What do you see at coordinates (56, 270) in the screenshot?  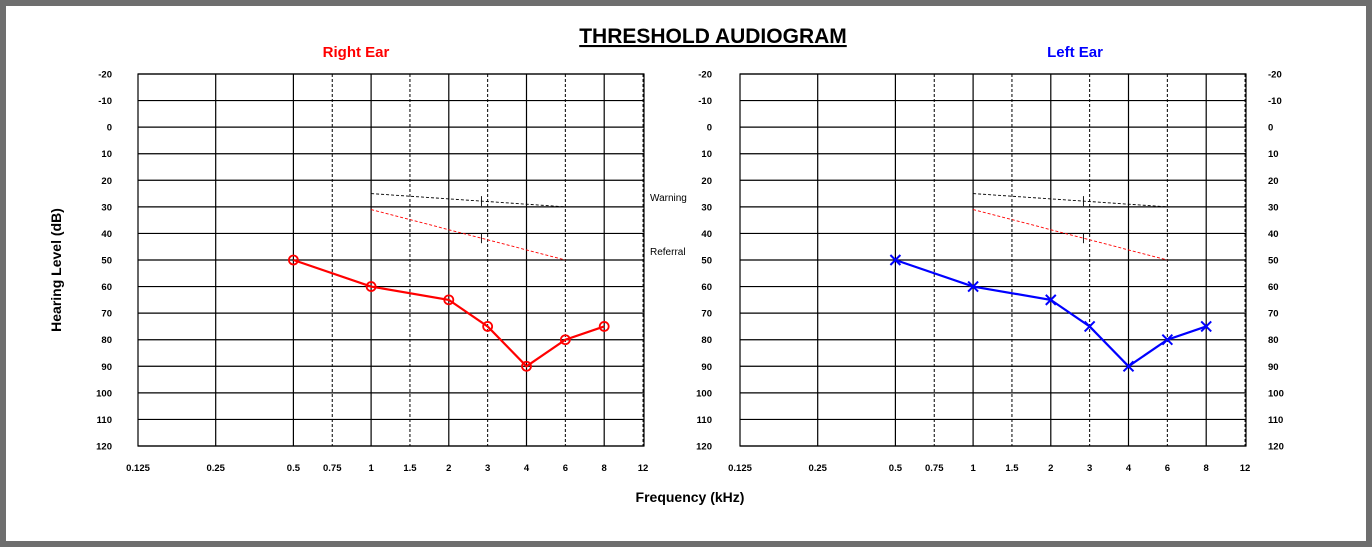 I see `y-axis-label: Hearing Level (dB)` at bounding box center [56, 270].